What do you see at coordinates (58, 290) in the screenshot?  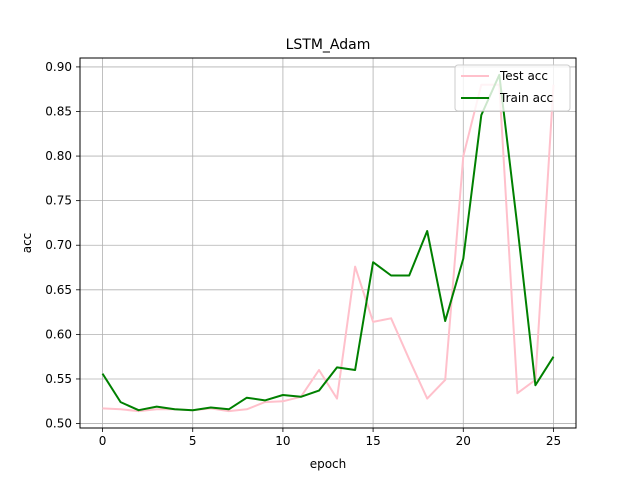 I see `y-tick-label: 0.65` at bounding box center [58, 290].